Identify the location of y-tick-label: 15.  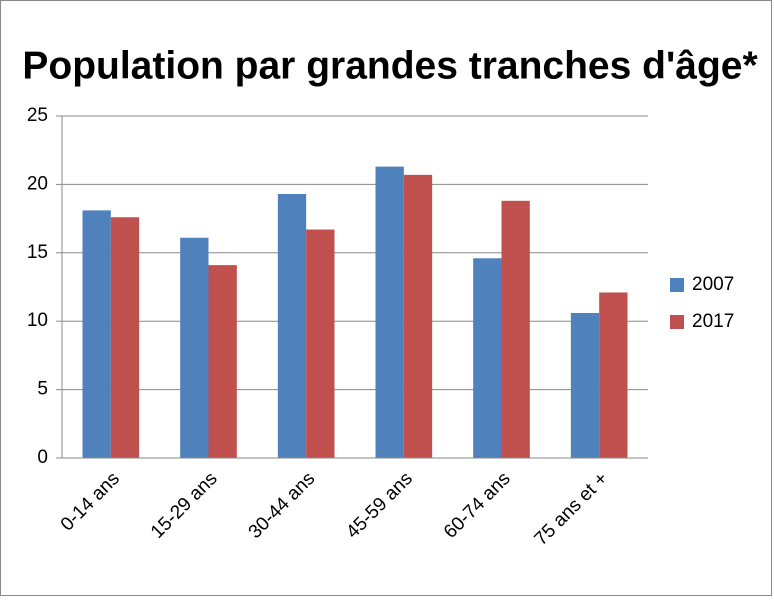
(37, 252).